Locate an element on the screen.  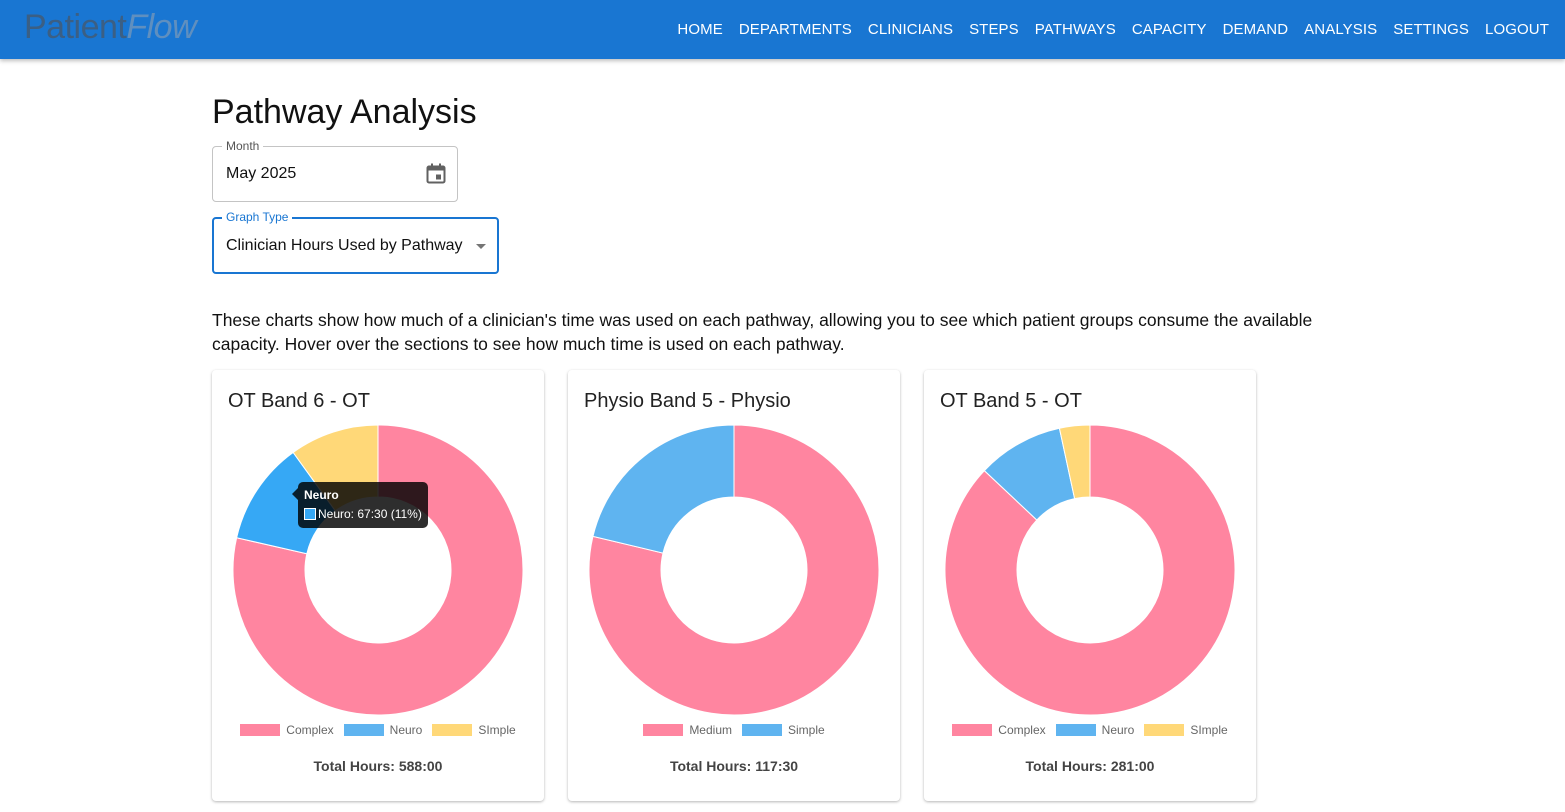
slice-medium is located at coordinates (734, 570).